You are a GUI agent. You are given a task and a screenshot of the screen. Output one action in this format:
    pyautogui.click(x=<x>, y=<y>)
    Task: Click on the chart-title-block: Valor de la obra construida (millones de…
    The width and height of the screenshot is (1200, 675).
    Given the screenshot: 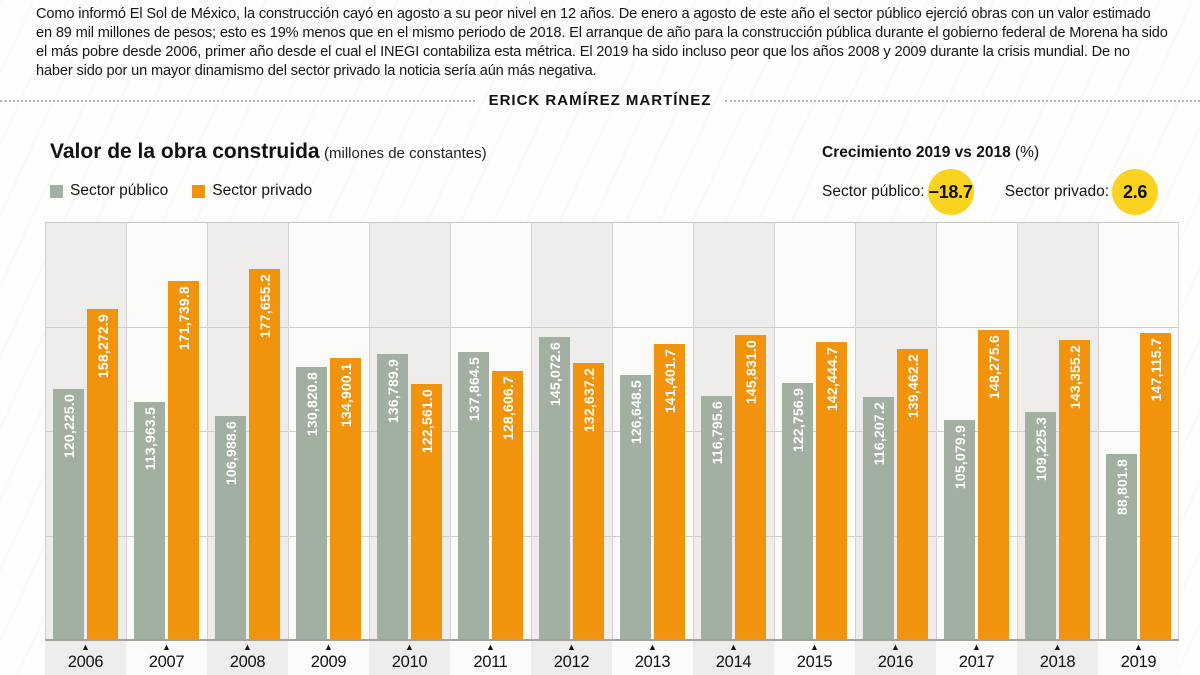 What is the action you would take?
    pyautogui.click(x=268, y=152)
    